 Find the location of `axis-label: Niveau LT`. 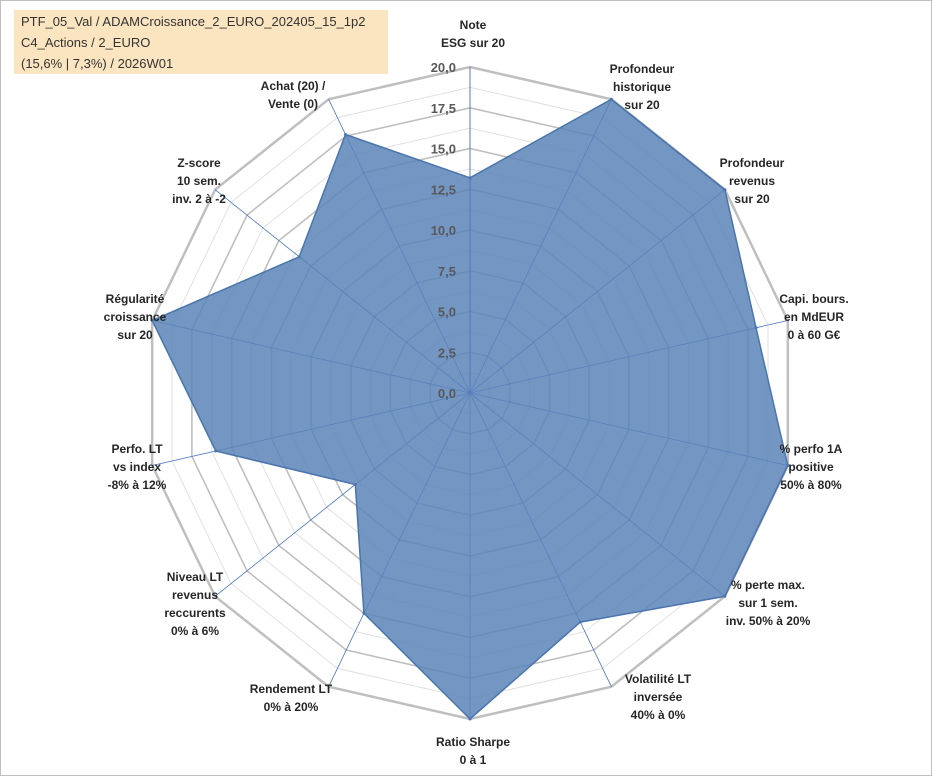

axis-label: Niveau LT is located at coordinates (195, 577).